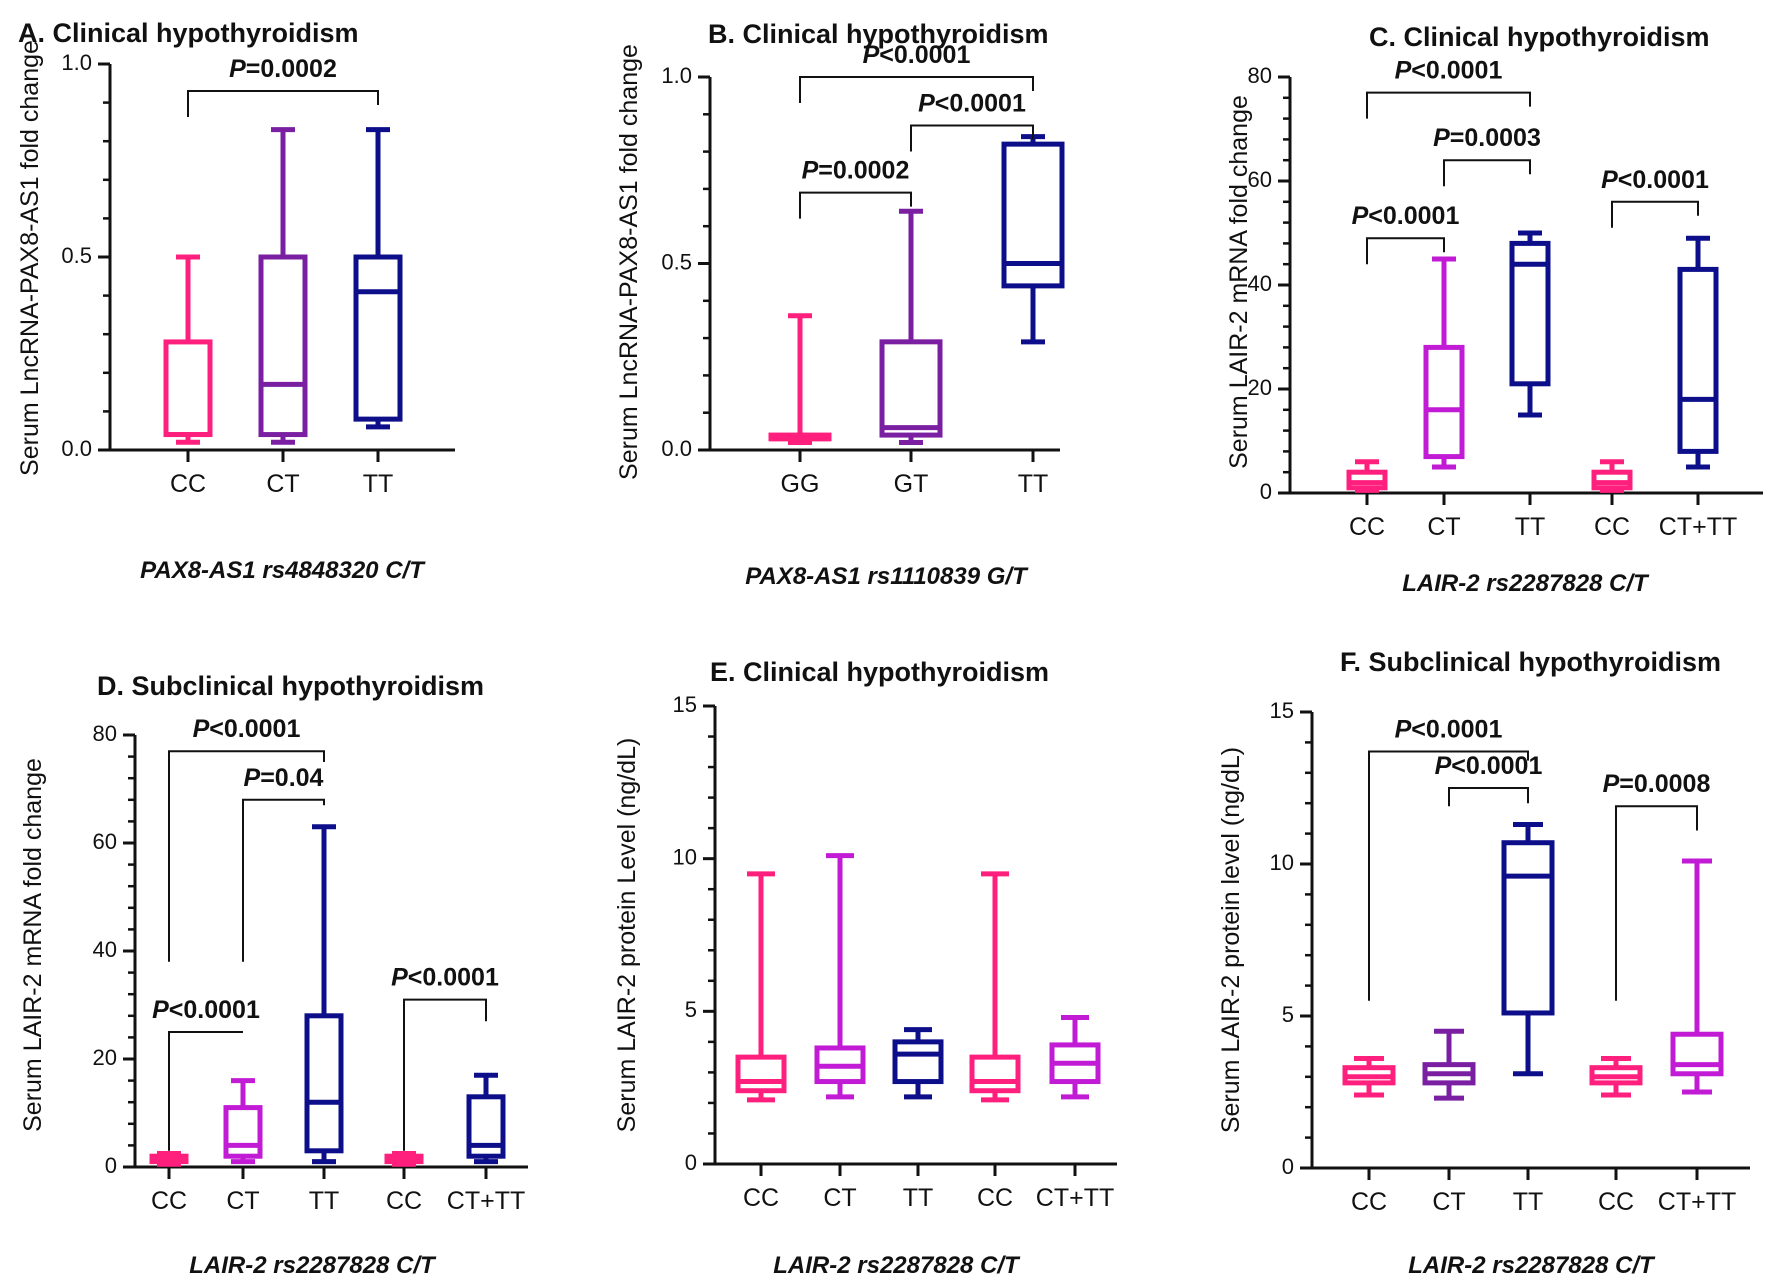 The height and width of the screenshot is (1283, 1774). What do you see at coordinates (856, 171) in the screenshot?
I see `p-value-label: P=0.0002` at bounding box center [856, 171].